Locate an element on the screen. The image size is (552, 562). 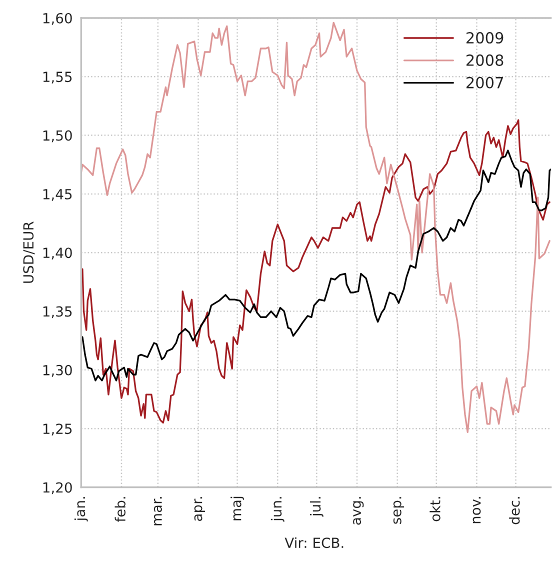
x-tick-label: feb. is located at coordinates (120, 509).